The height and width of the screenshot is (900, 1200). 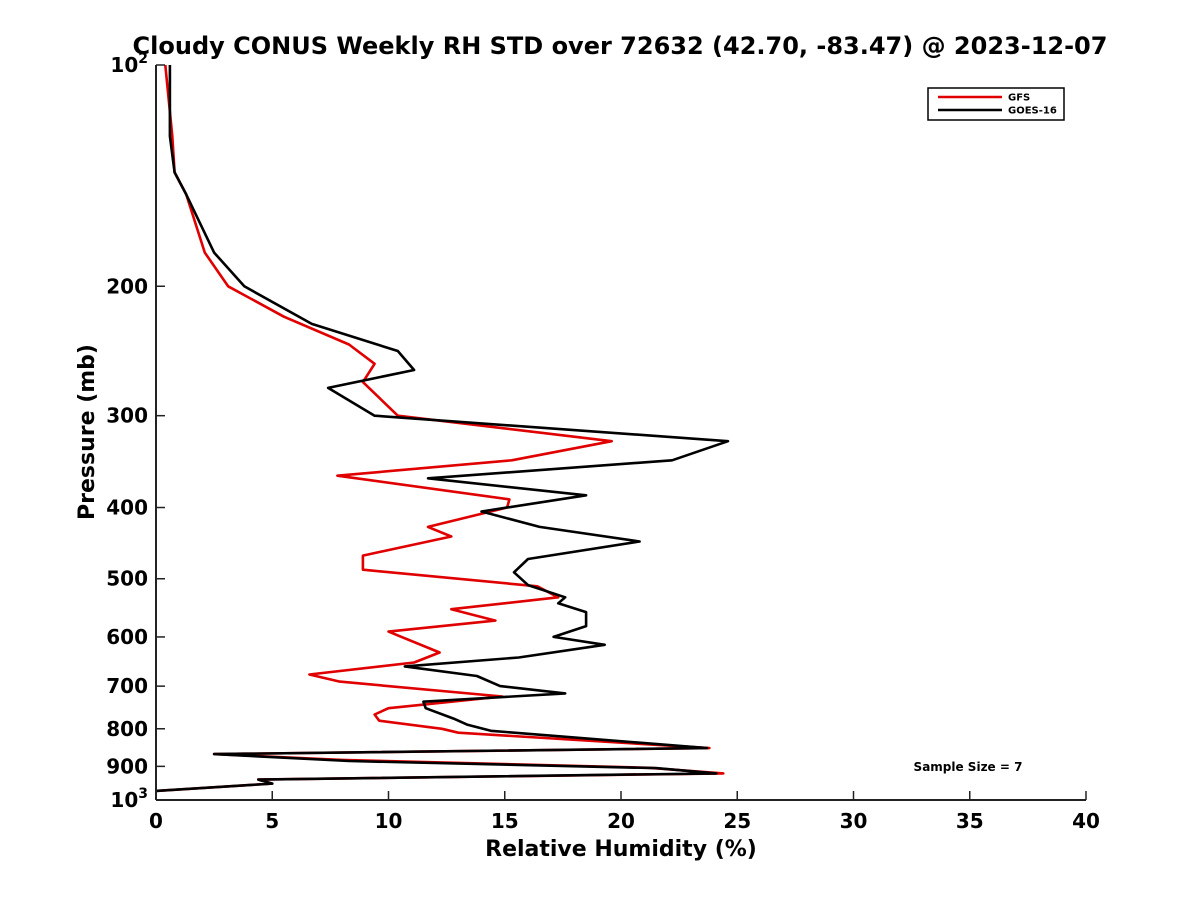 What do you see at coordinates (156, 821) in the screenshot?
I see `x-tick-label: 0` at bounding box center [156, 821].